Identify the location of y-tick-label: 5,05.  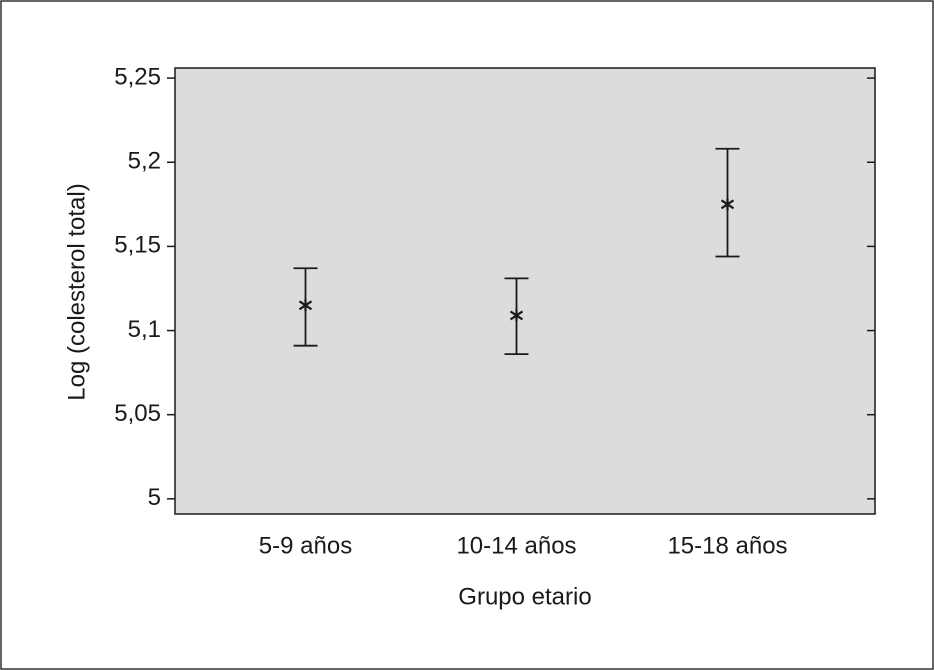
(137, 413).